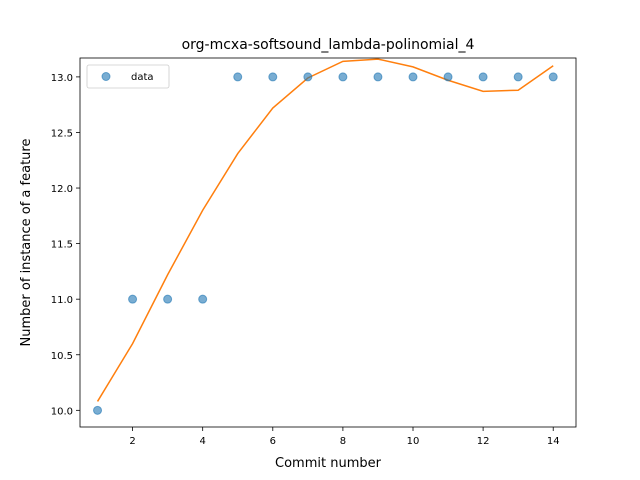 The image size is (640, 480). I want to click on y-tick-label: 11.0, so click(62, 300).